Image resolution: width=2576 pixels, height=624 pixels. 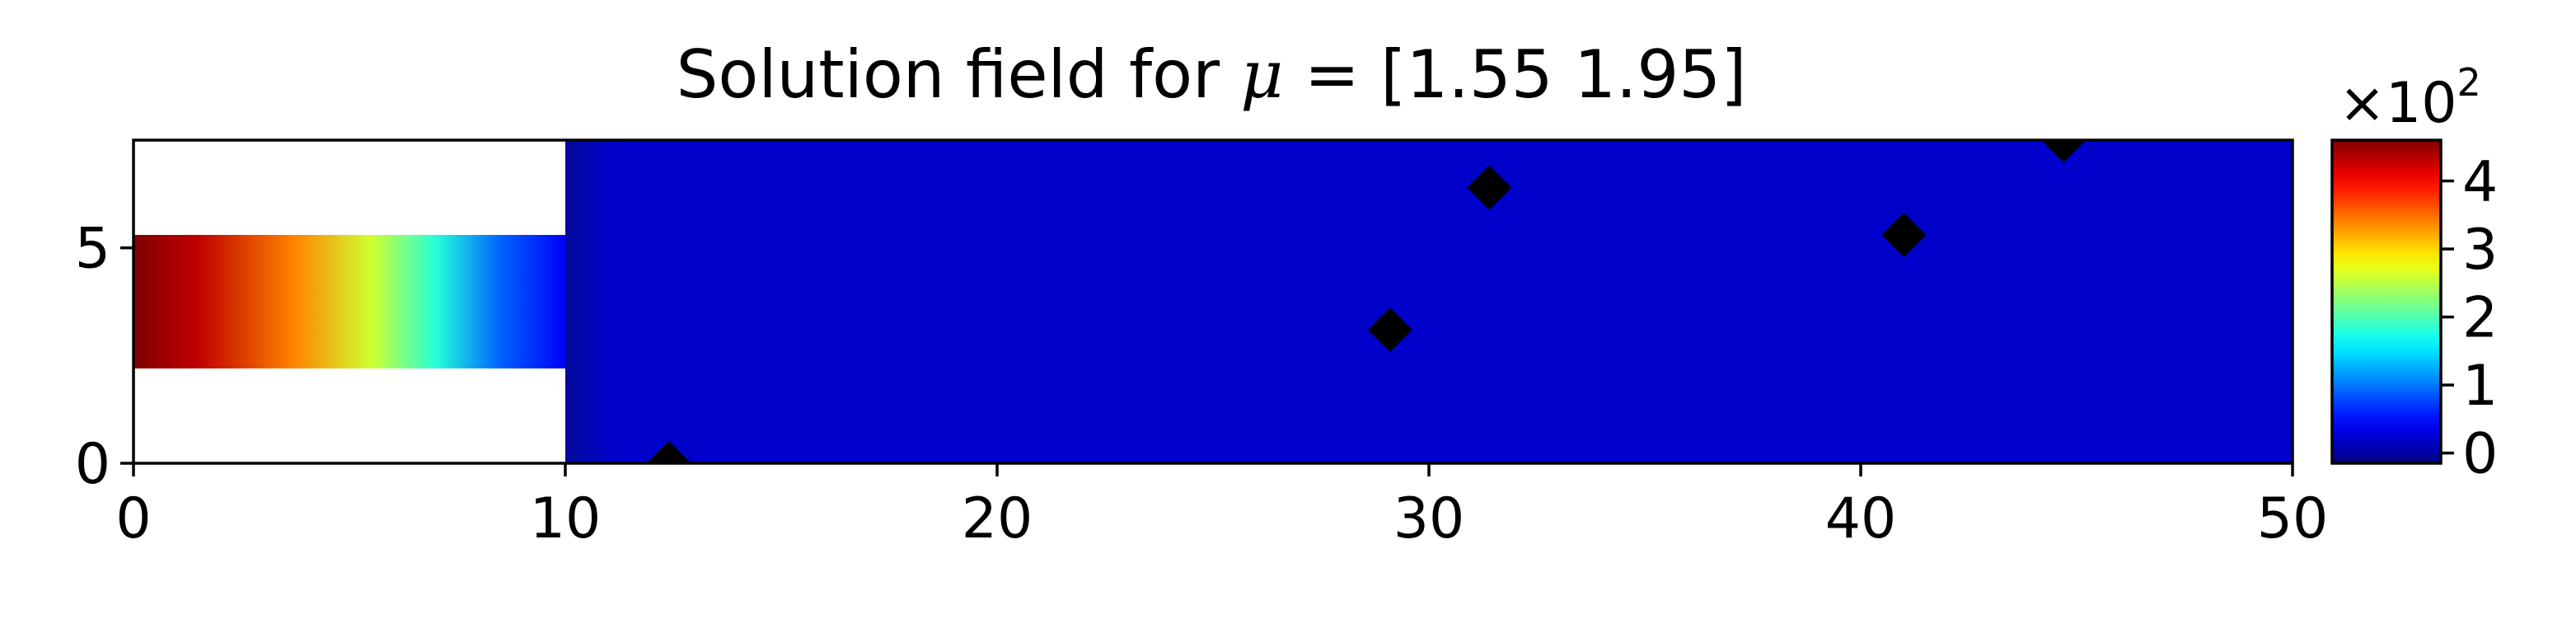 What do you see at coordinates (104, 357) in the screenshot?
I see `y-axis: 0 5` at bounding box center [104, 357].